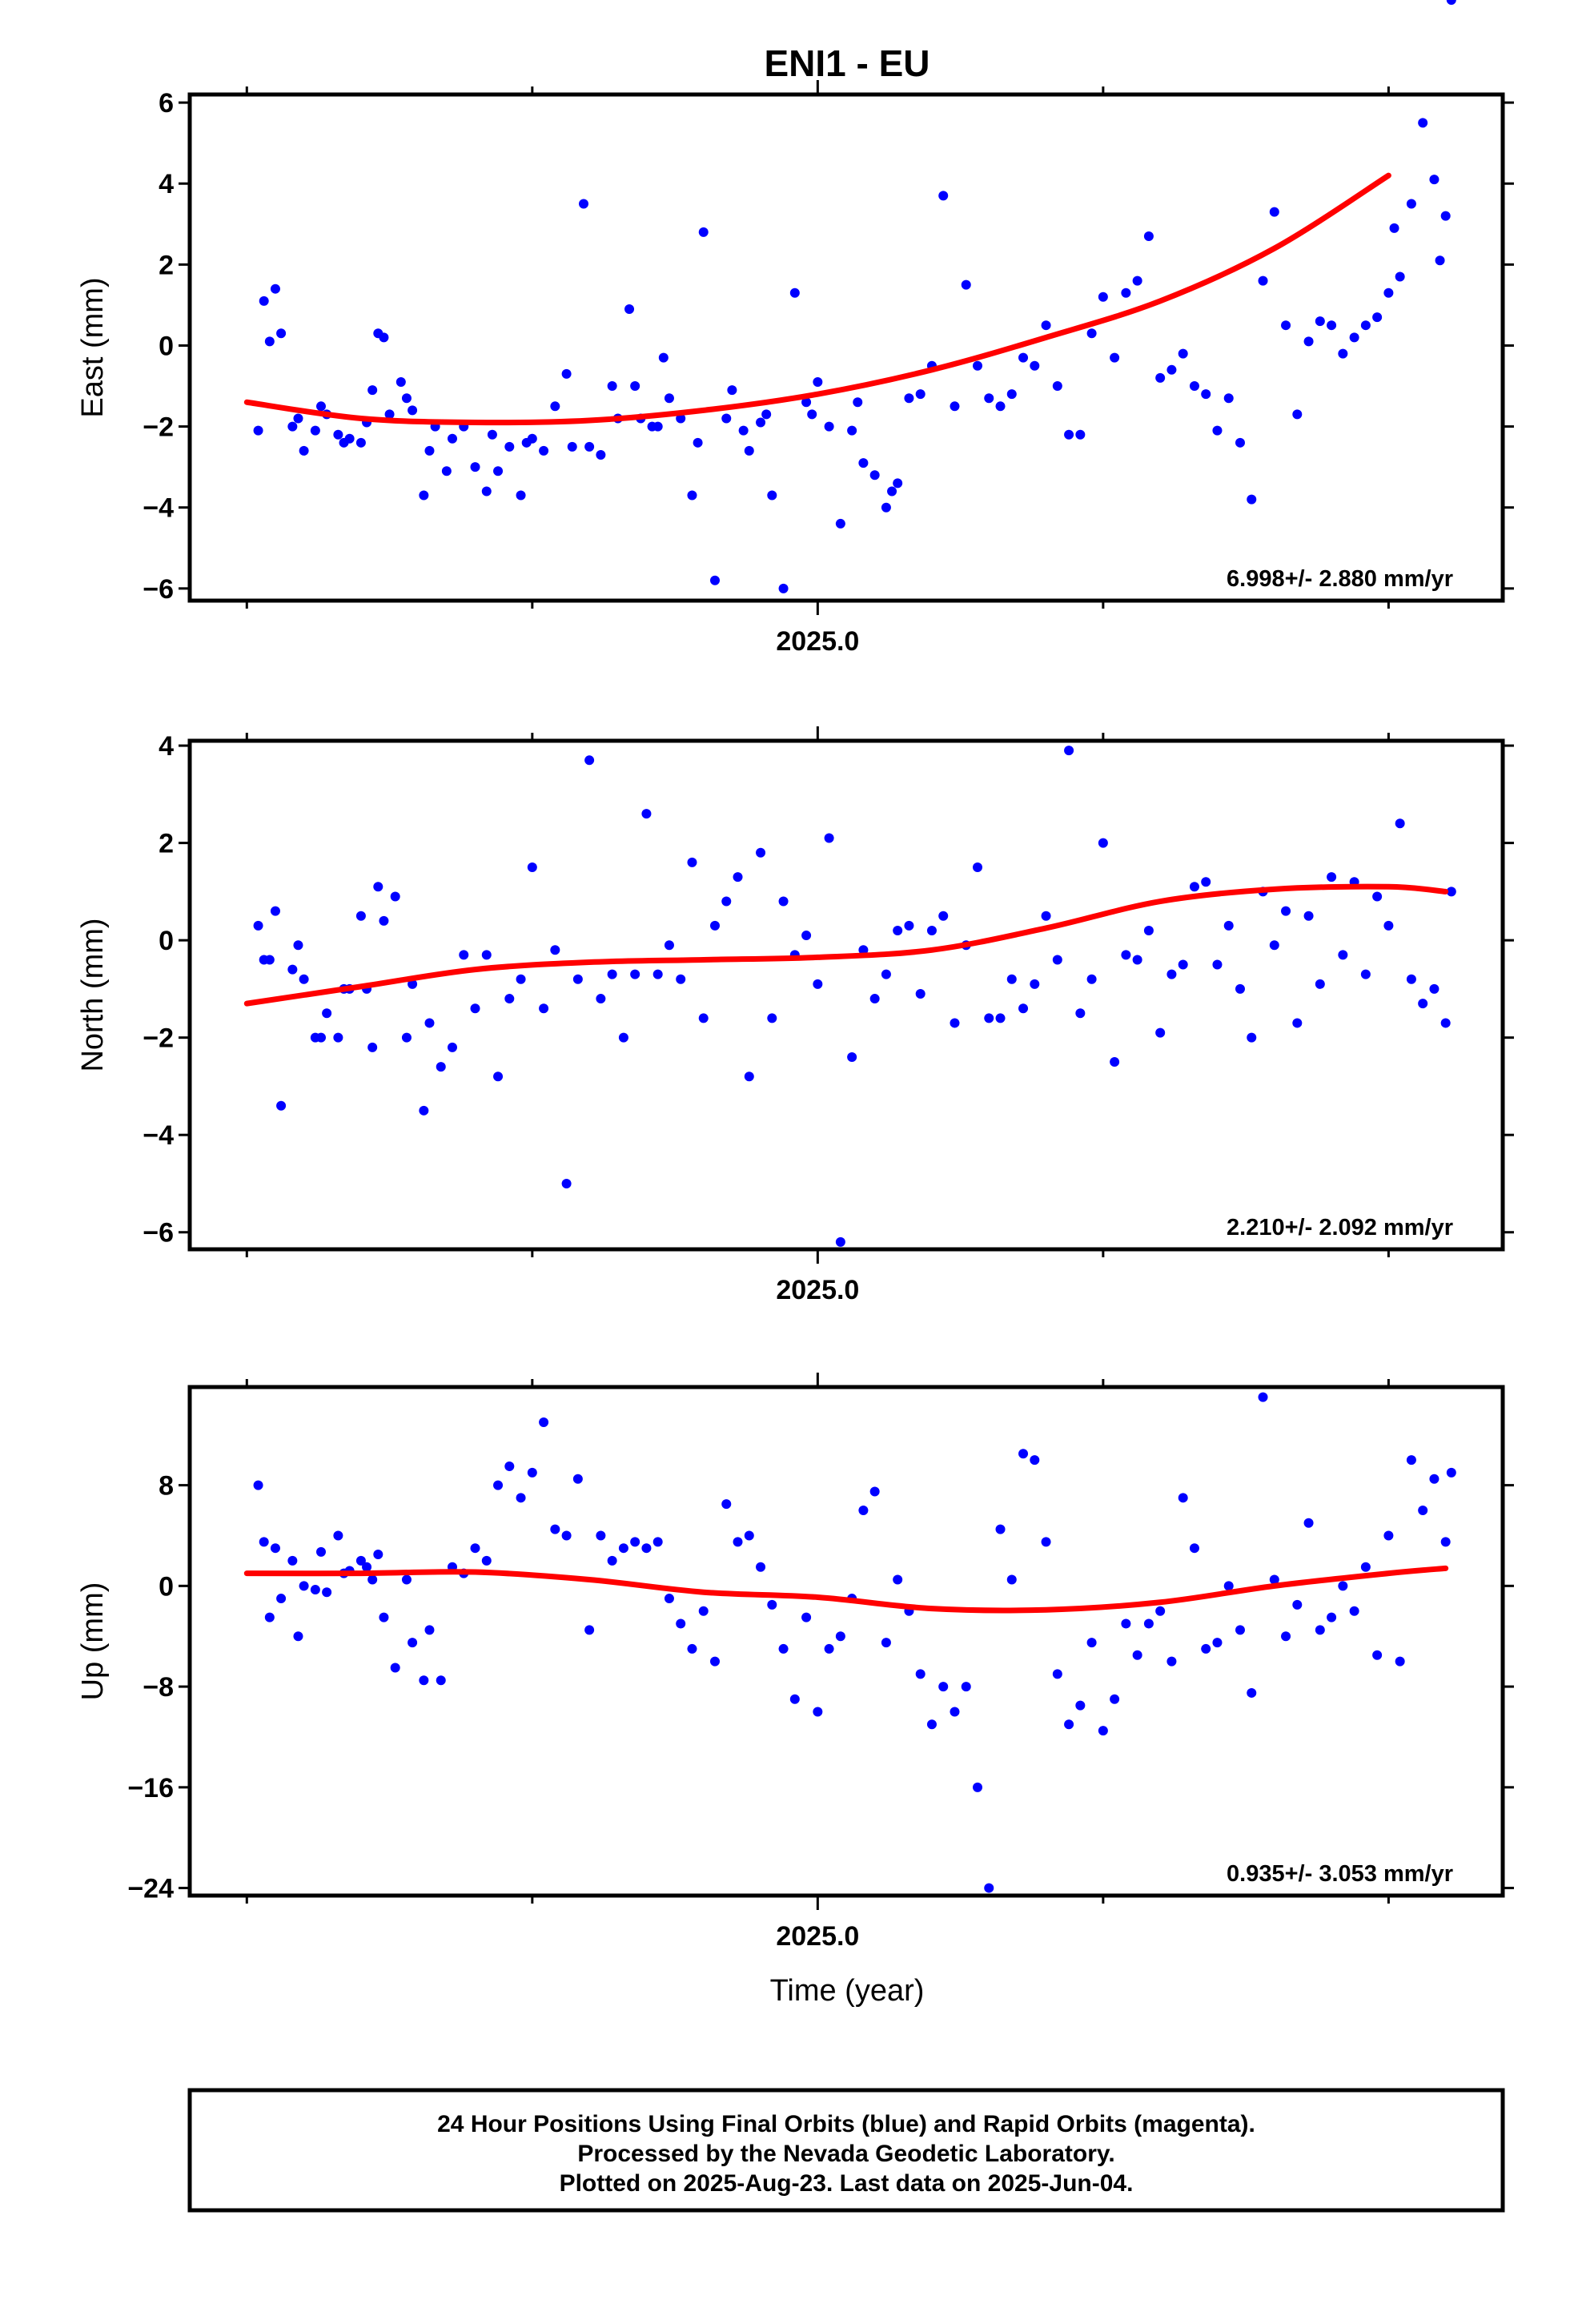 This screenshot has width=1582, height=2324. What do you see at coordinates (93, 1642) in the screenshot?
I see `up-y-axis-label: Up (mm)` at bounding box center [93, 1642].